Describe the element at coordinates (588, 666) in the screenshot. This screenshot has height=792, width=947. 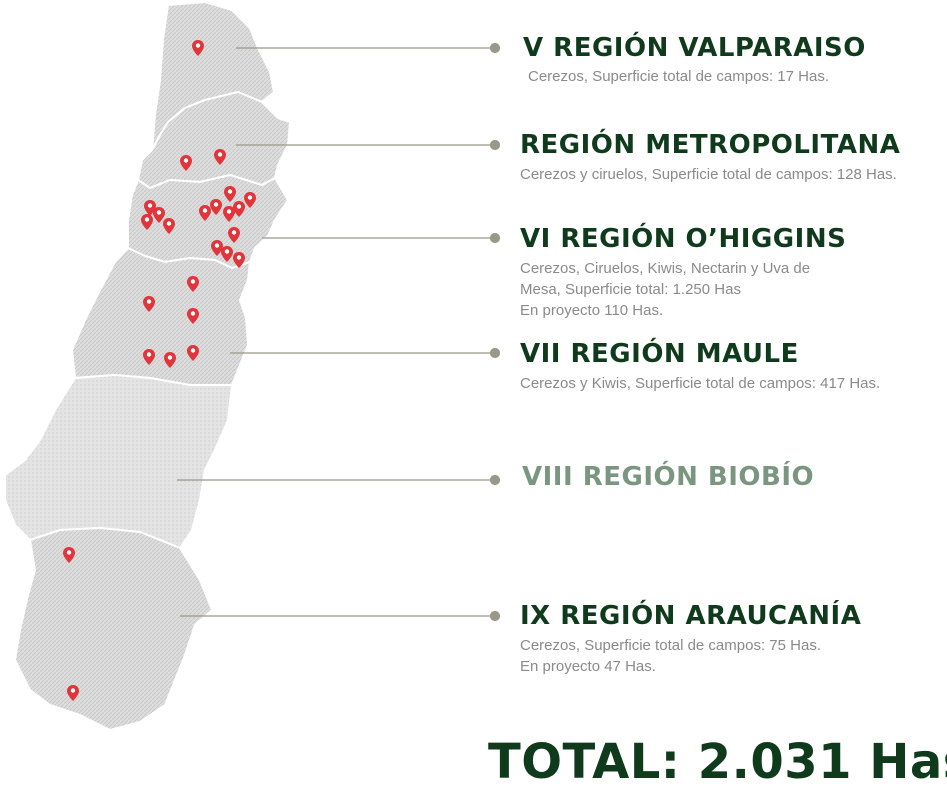
I see `region-description-line: En proyecto 47 Has.` at that location.